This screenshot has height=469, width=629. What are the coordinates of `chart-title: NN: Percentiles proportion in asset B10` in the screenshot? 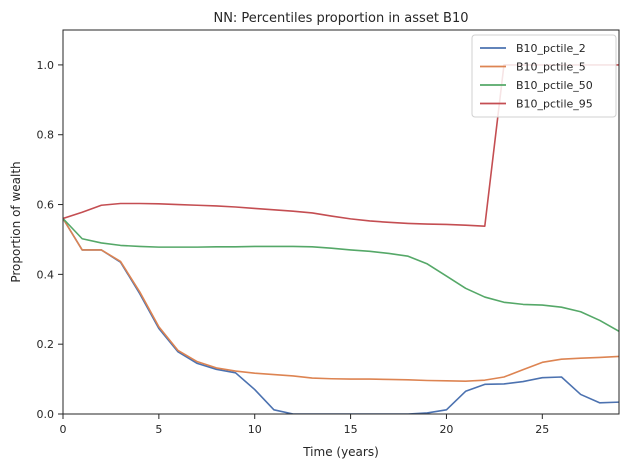 It's located at (340, 18).